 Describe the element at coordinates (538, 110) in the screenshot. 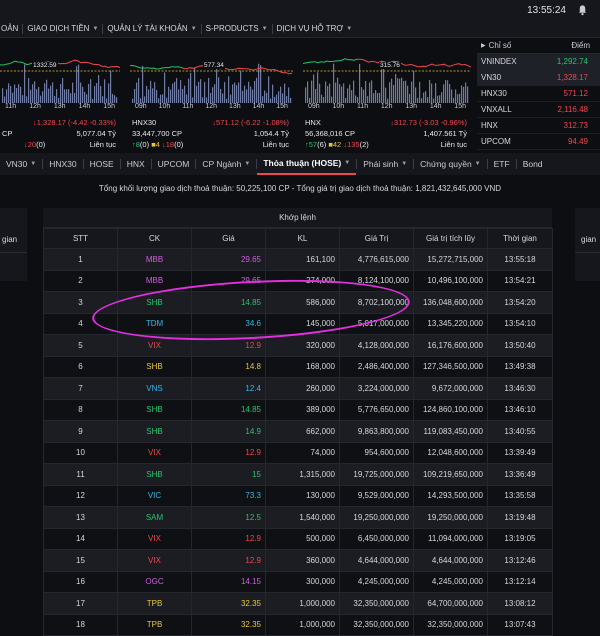

I see `index-row: VNXALL 2,116.48` at that location.